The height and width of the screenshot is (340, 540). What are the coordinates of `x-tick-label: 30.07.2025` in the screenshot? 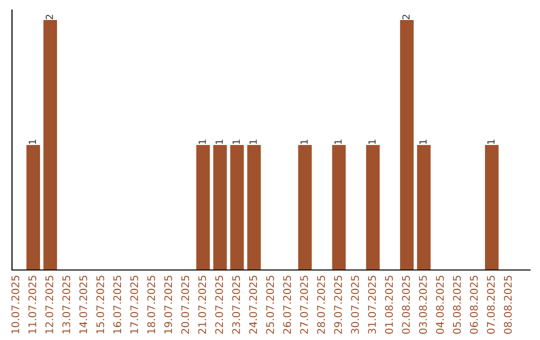 It's located at (355, 305).